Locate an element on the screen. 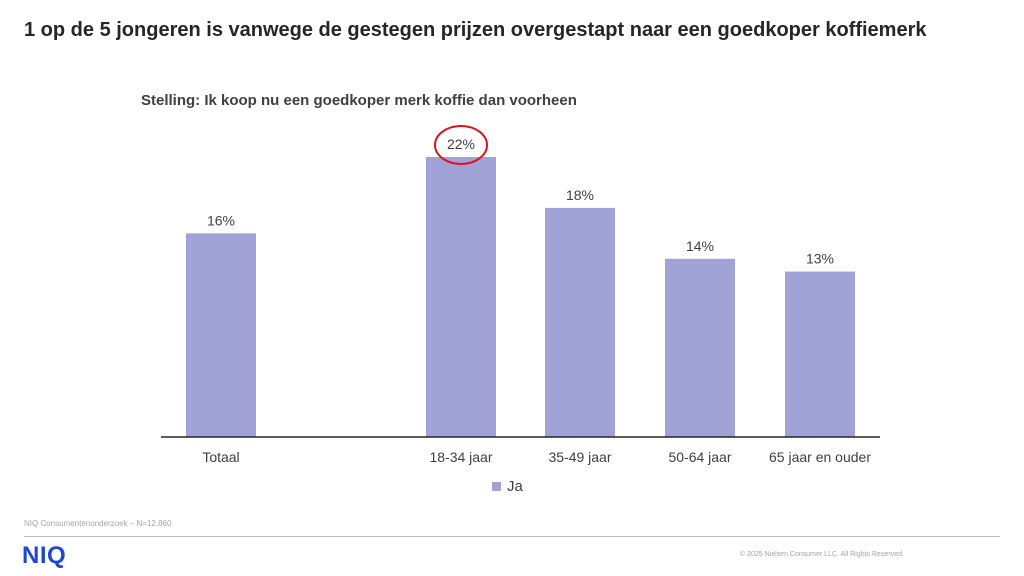 The height and width of the screenshot is (576, 1024). legend: Ja is located at coordinates (507, 486).